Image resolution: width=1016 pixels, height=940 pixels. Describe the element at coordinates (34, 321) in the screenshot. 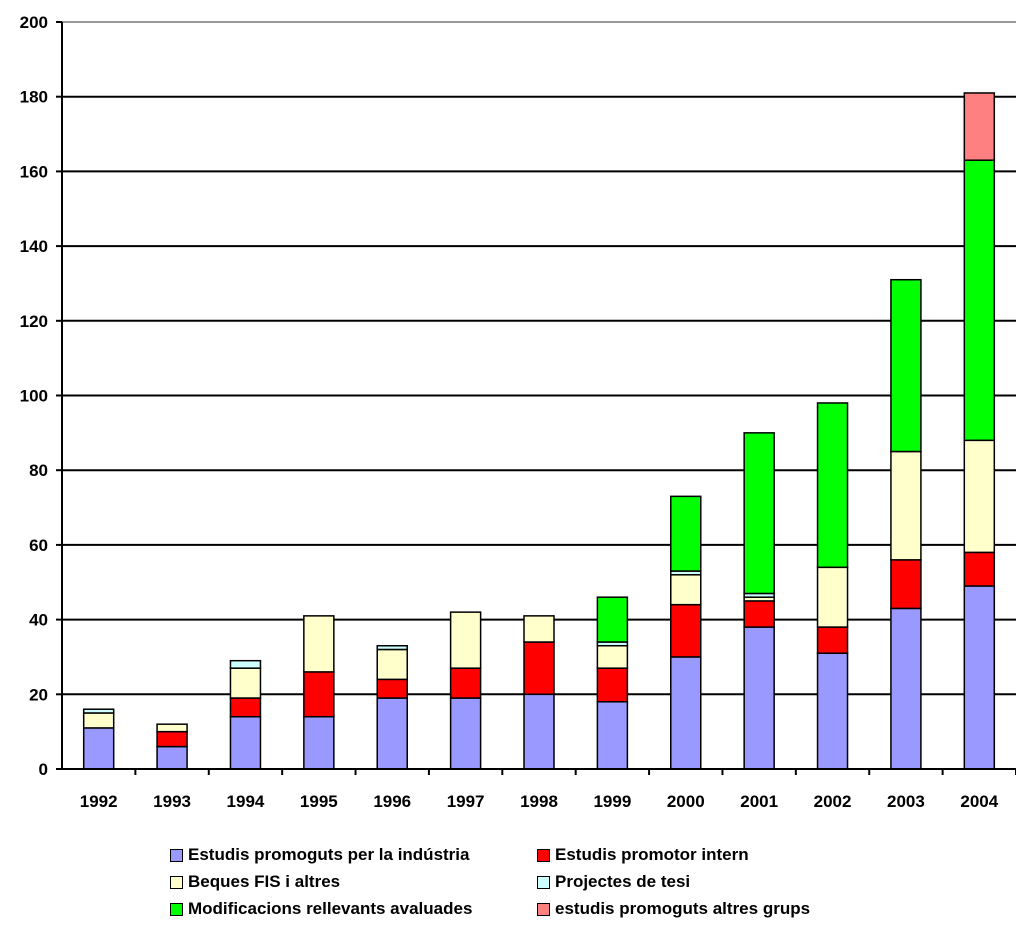

I see `y-tick-label: 120` at that location.